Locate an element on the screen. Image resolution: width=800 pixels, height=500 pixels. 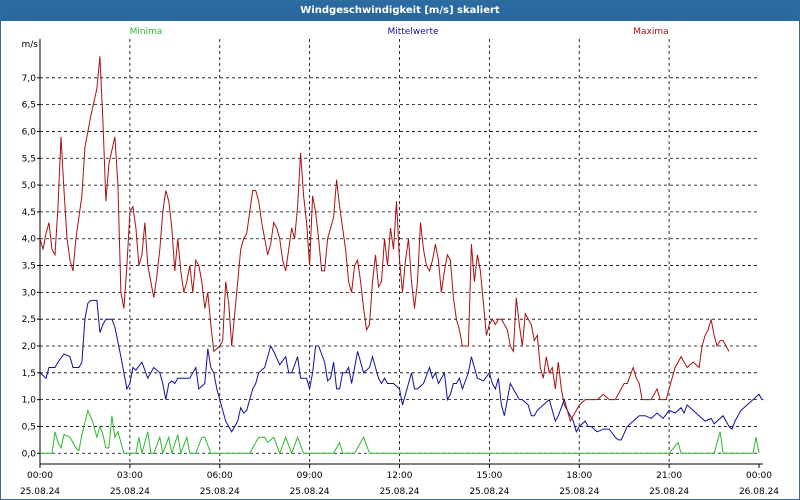
y-tick-label: 1,0 is located at coordinates (29, 401).